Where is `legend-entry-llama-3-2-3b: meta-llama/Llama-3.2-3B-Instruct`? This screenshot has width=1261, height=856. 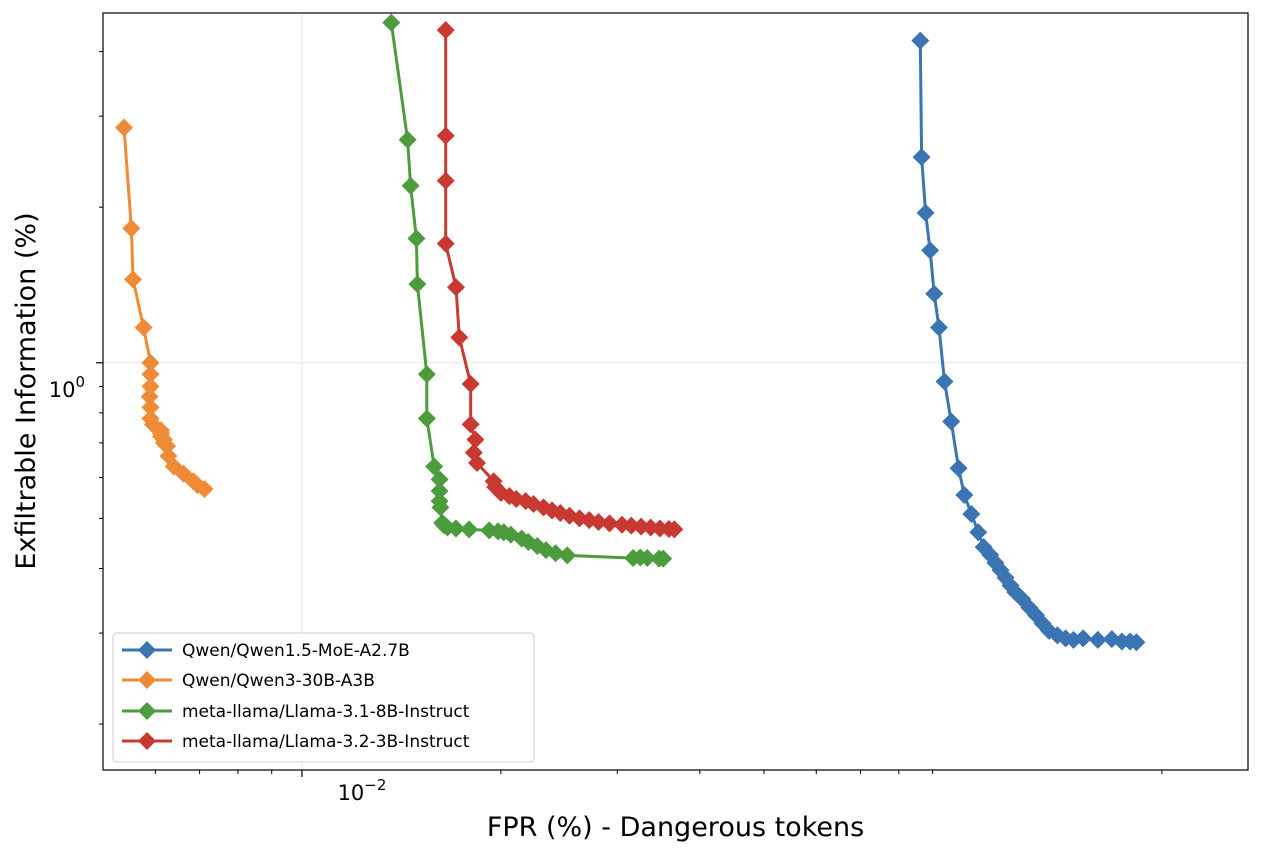
legend-entry-llama-3-2-3b: meta-llama/Llama-3.2-3B-Instruct is located at coordinates (296, 742).